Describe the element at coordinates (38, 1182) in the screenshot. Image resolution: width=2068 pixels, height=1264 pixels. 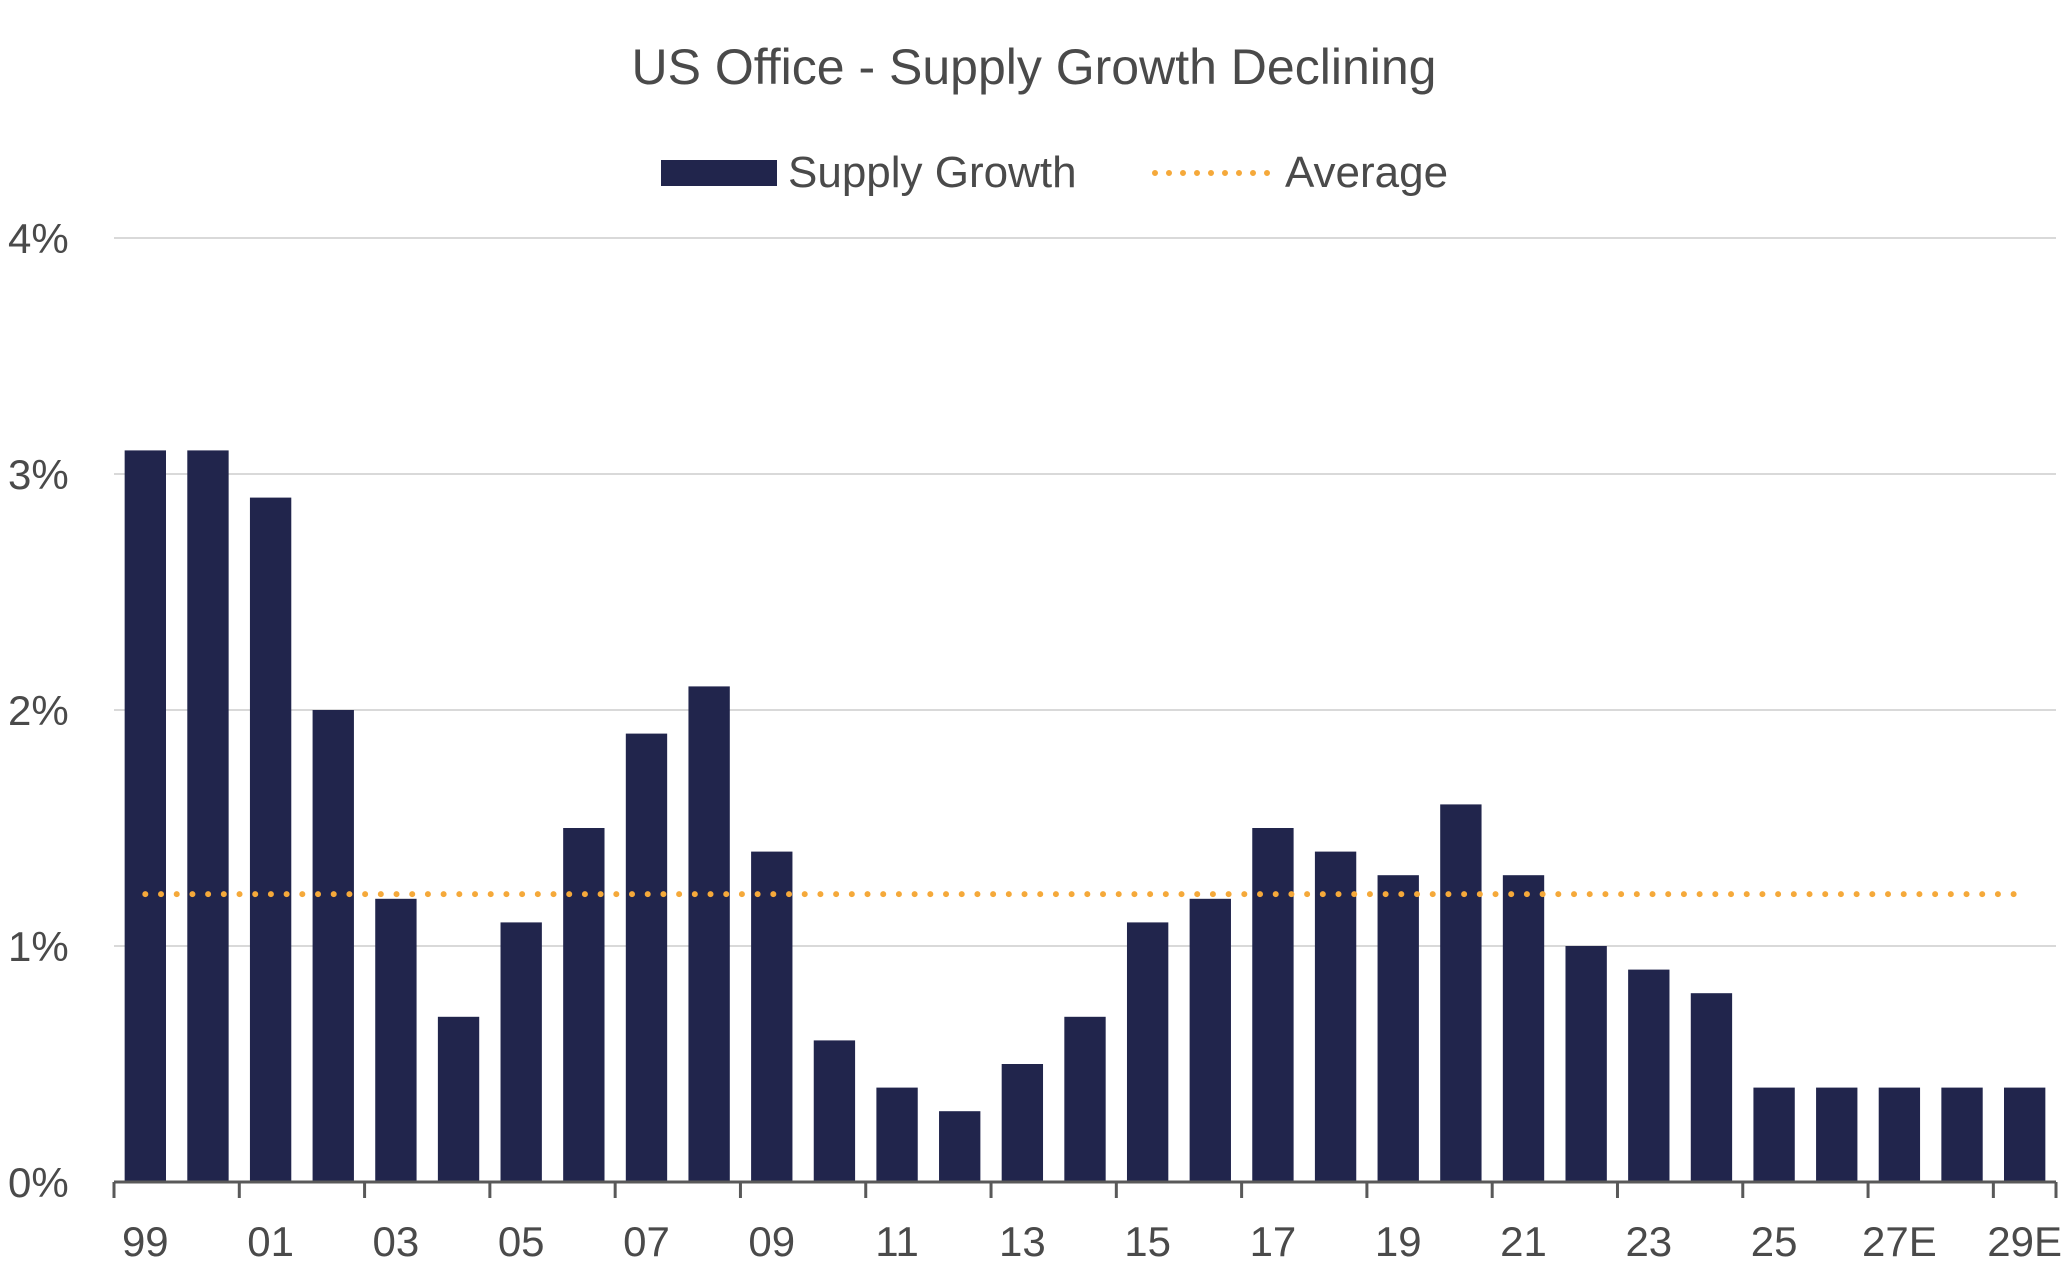
I see `y-tick-label: 0%` at that location.